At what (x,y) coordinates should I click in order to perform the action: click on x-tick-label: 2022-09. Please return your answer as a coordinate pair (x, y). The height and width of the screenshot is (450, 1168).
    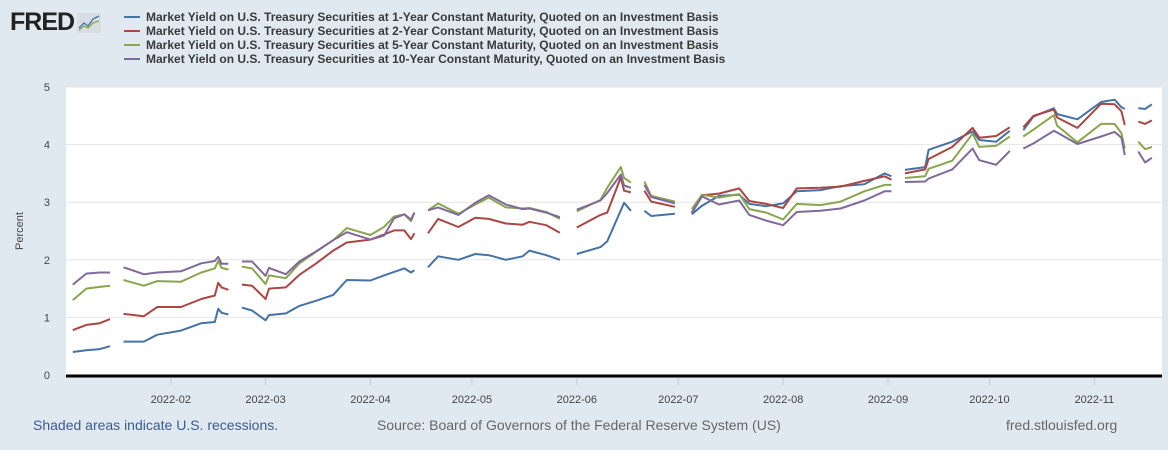
    Looking at the image, I should click on (888, 400).